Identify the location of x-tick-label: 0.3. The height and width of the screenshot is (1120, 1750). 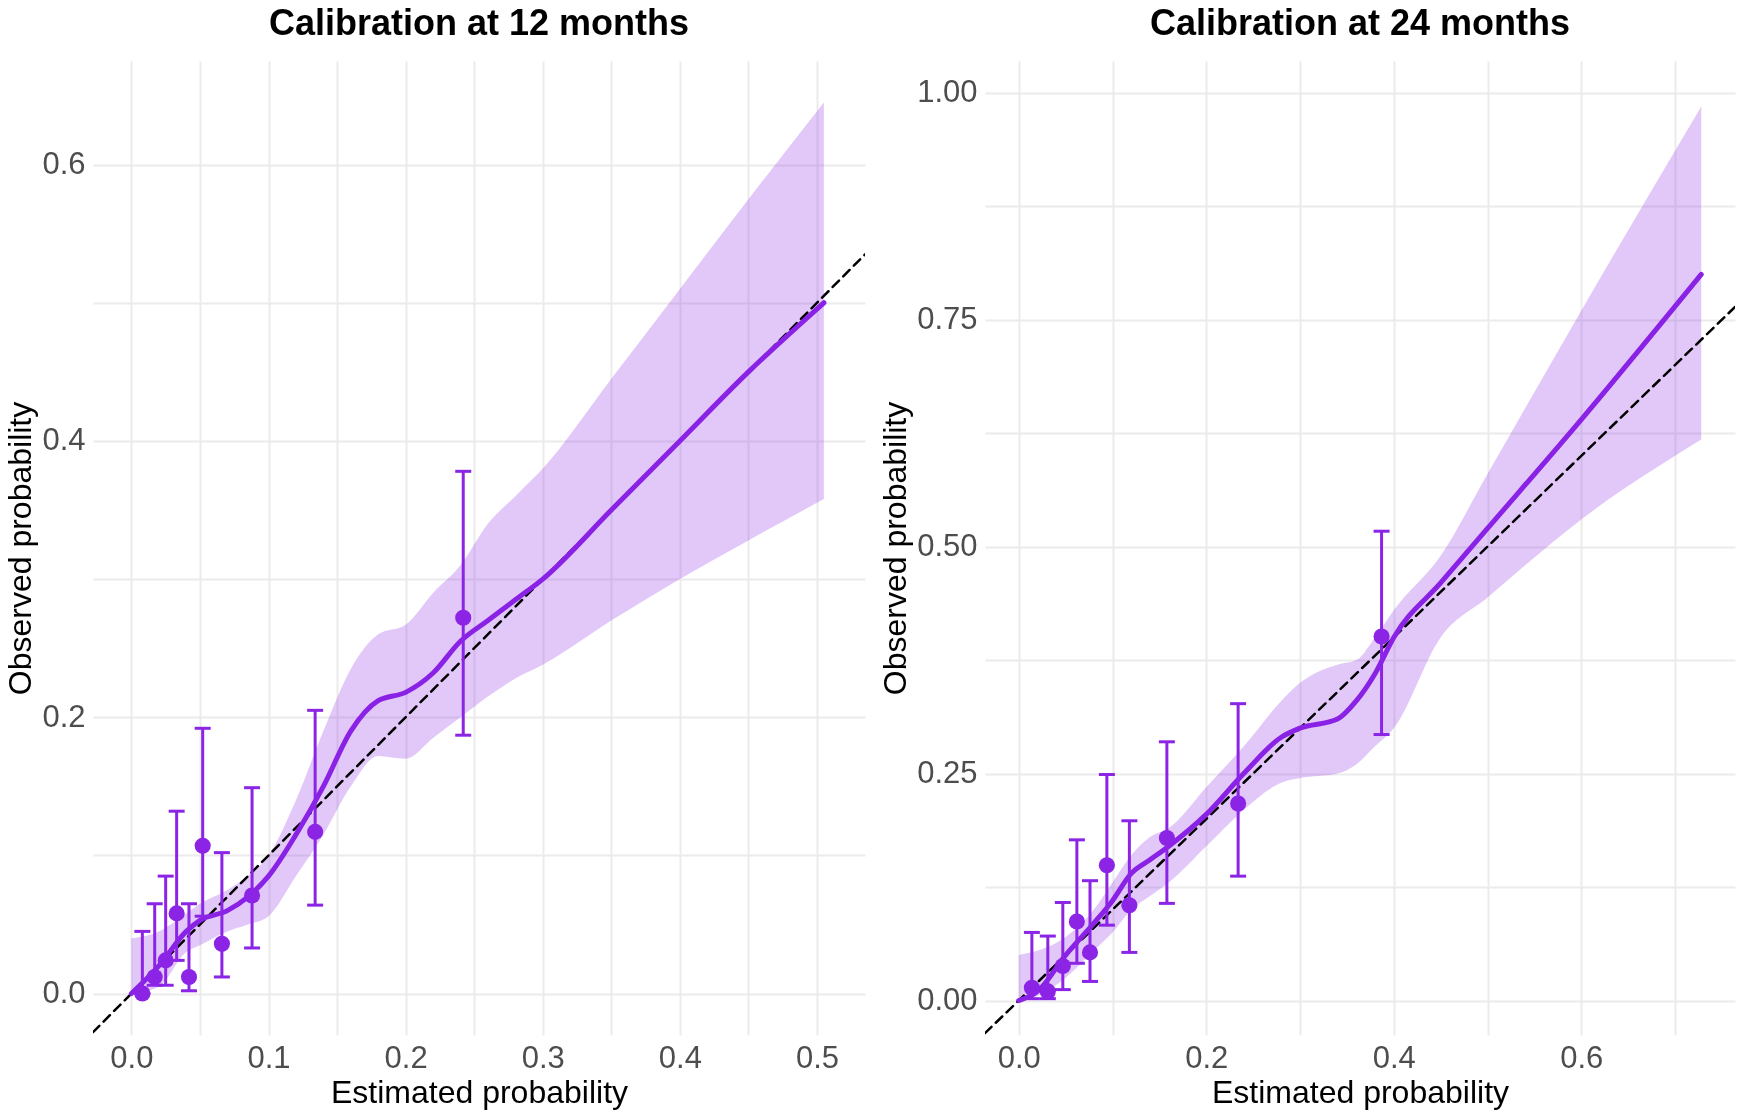
(543, 1057).